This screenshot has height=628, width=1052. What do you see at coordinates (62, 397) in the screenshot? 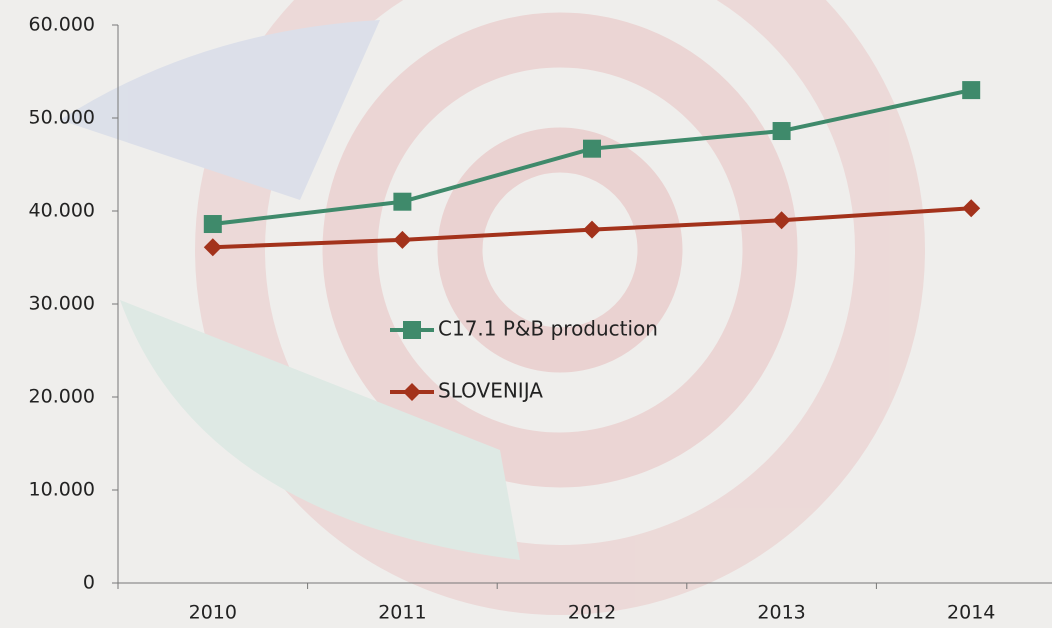
I see `y-tick-label: 20.000` at bounding box center [62, 397].